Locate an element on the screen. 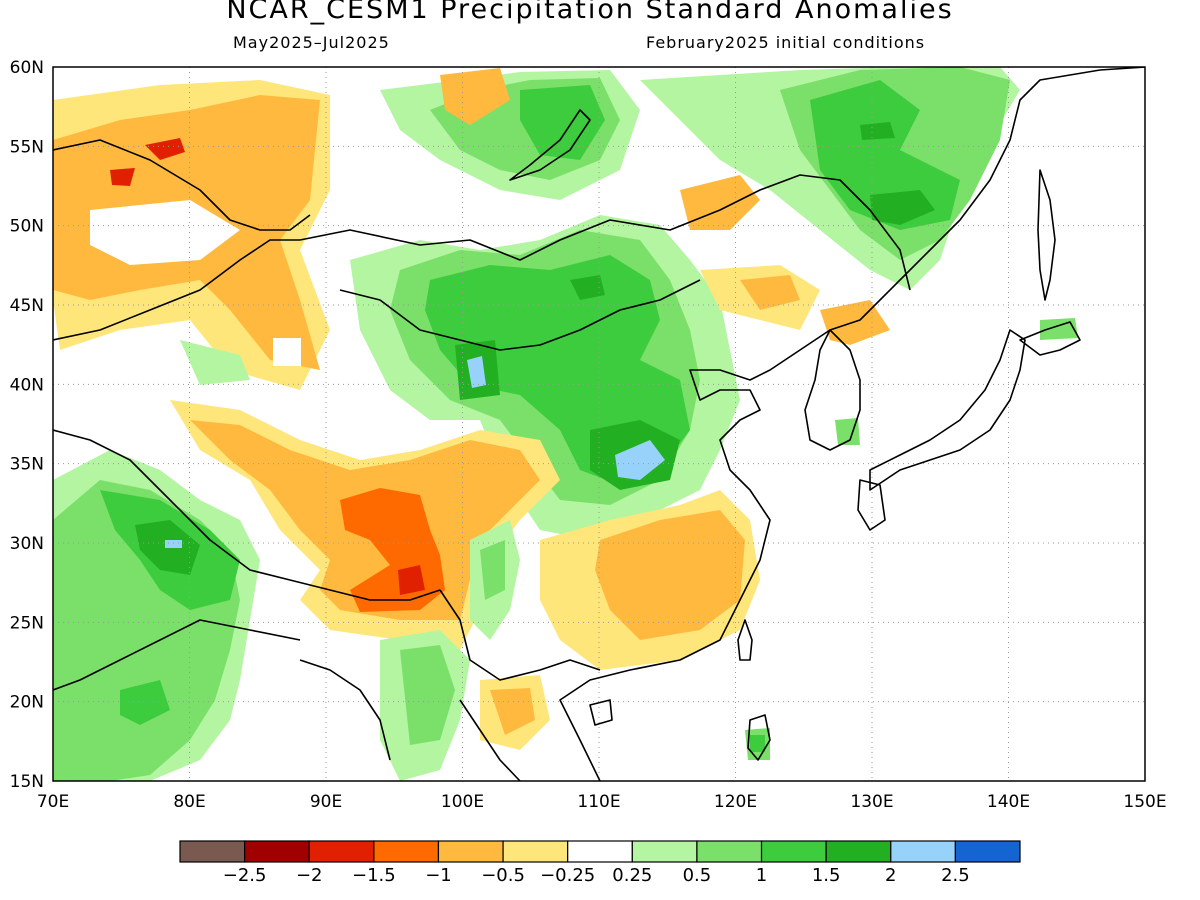 The image size is (1200, 900). x-tick-label: 130E is located at coordinates (871, 802).